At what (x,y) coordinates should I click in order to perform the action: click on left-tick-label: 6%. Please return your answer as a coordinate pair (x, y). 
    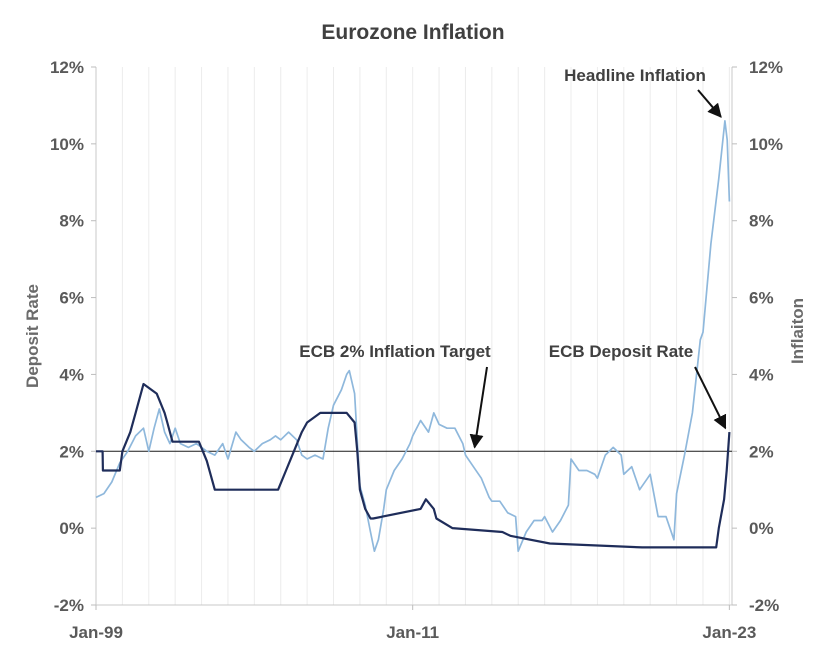
    Looking at the image, I should click on (71, 298).